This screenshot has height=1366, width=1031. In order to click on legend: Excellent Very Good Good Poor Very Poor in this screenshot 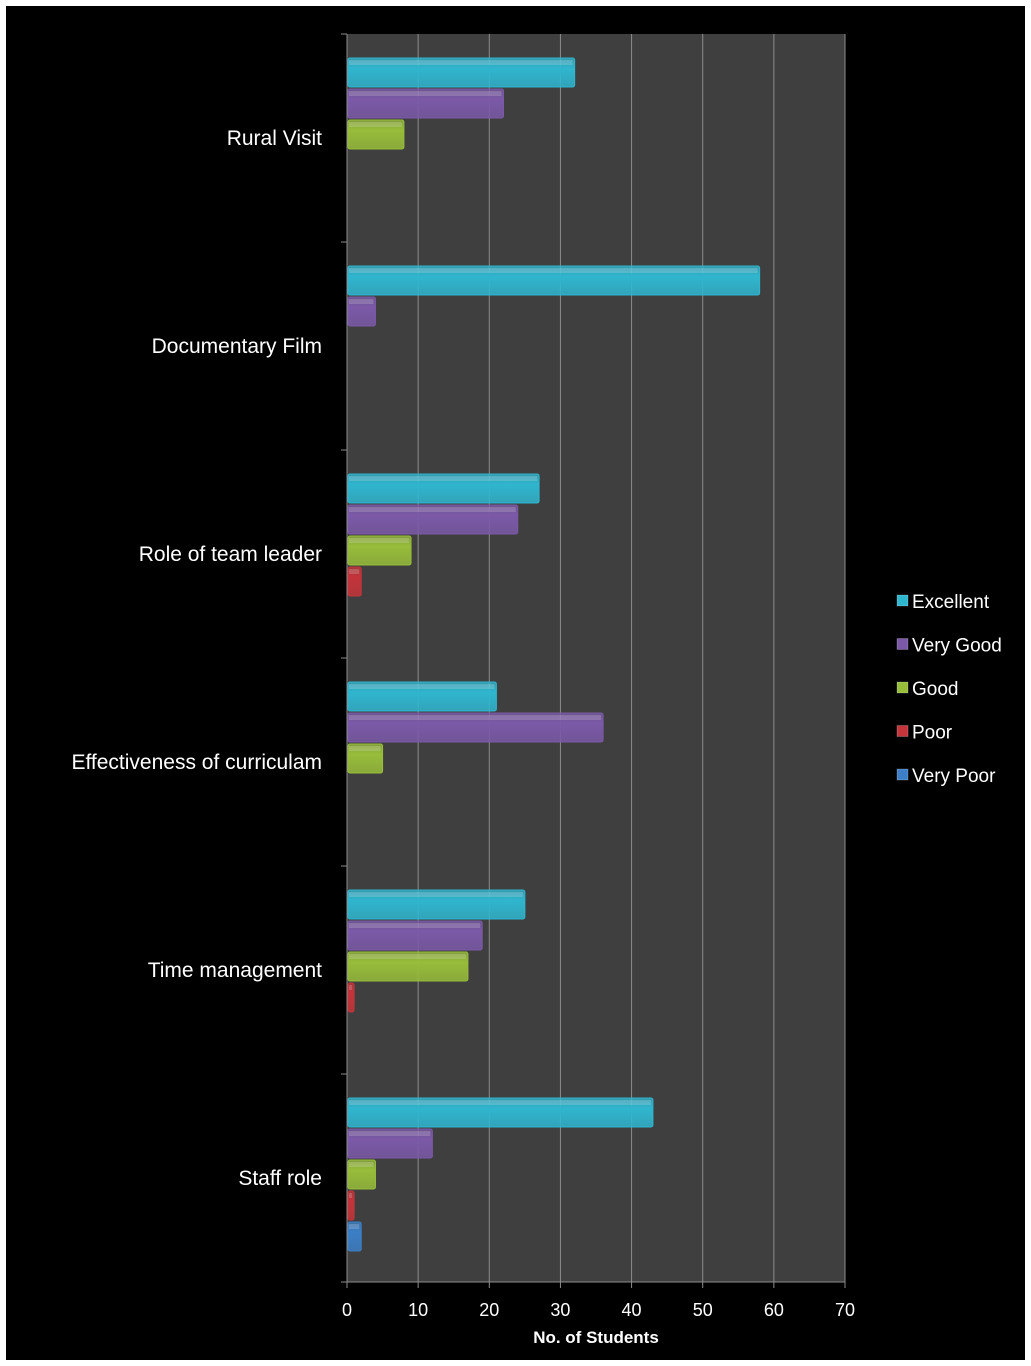, I will do `click(949, 689)`.